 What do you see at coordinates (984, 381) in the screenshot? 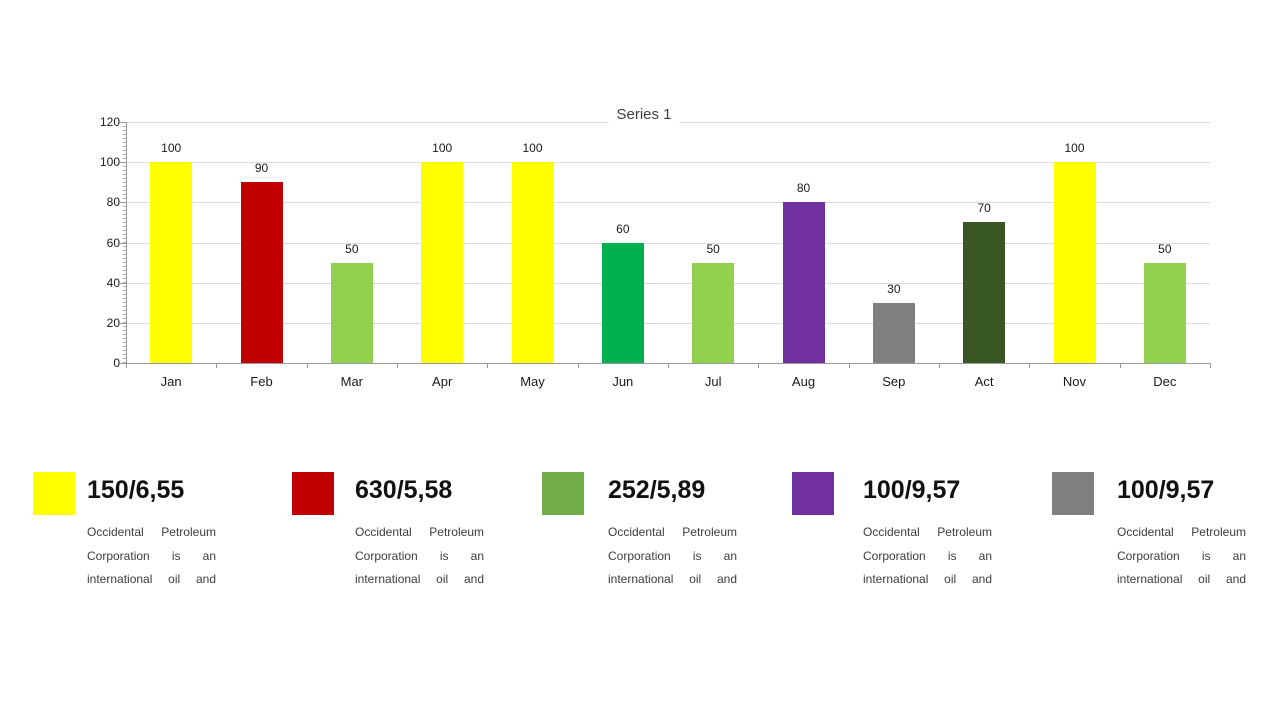
I see `x-axis-label: Act` at bounding box center [984, 381].